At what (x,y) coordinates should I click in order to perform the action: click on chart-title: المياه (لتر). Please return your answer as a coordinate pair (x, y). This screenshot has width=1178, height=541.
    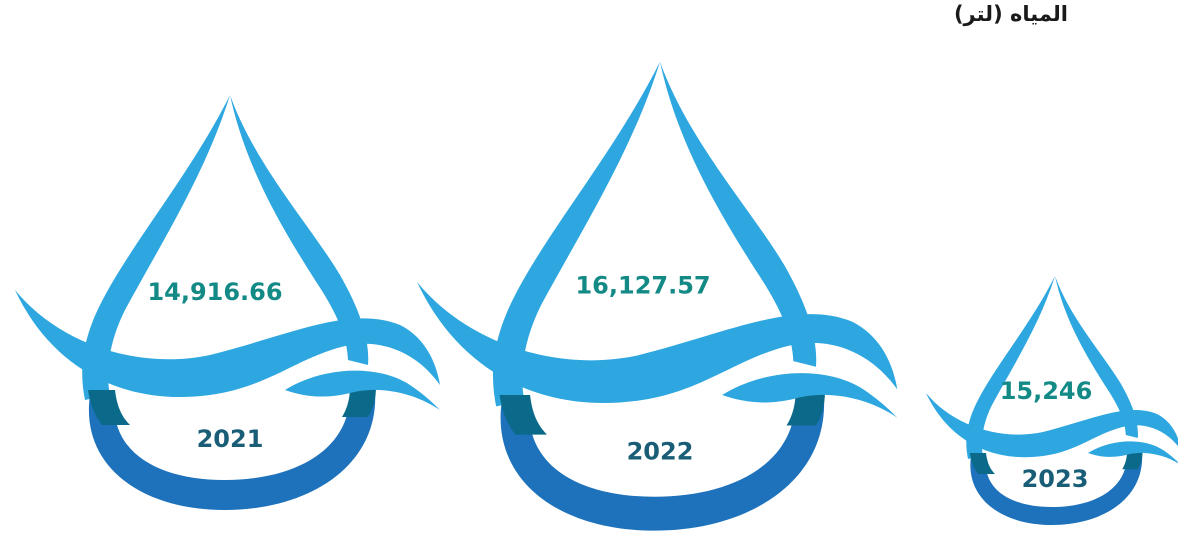
    Looking at the image, I should click on (1010, 14).